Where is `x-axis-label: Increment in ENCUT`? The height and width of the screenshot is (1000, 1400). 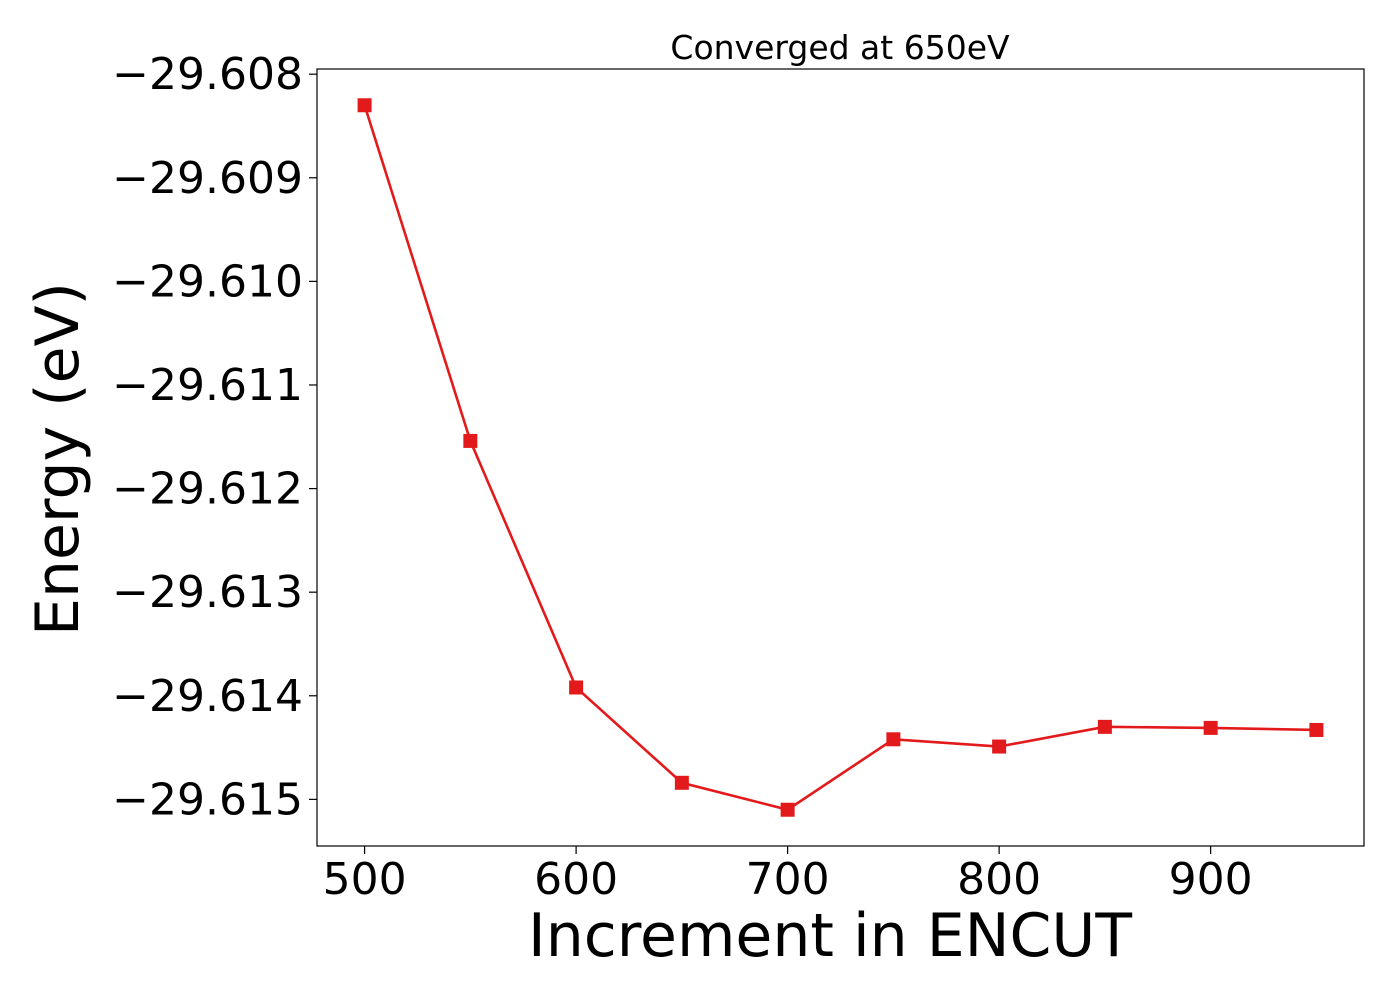
x-axis-label: Increment in ENCUT is located at coordinates (830, 936).